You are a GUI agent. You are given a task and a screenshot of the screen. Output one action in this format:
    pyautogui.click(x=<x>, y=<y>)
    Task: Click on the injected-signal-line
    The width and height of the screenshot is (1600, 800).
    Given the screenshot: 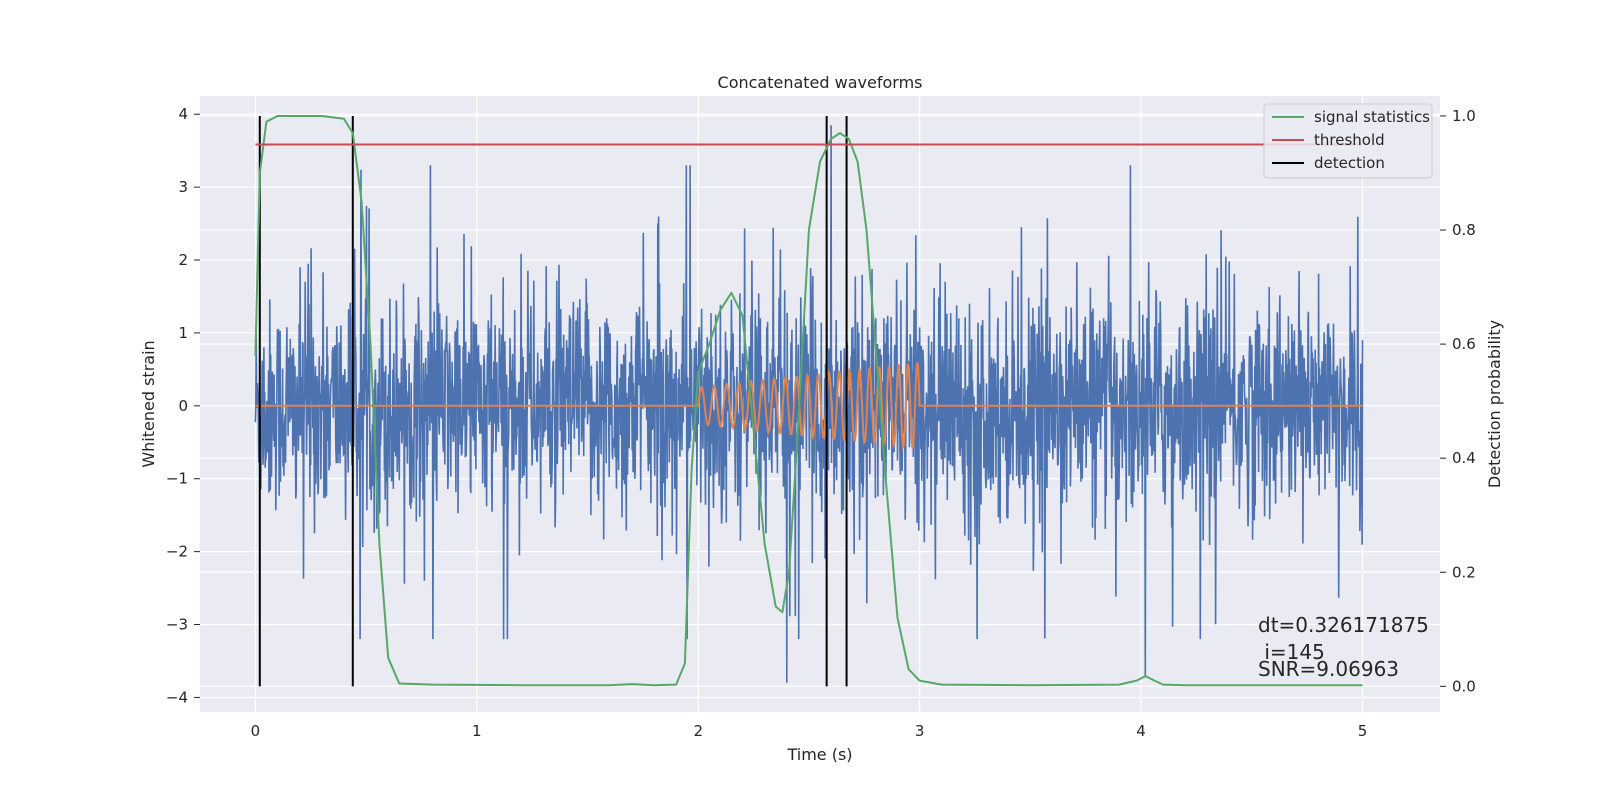 What is the action you would take?
    pyautogui.click(x=809, y=406)
    